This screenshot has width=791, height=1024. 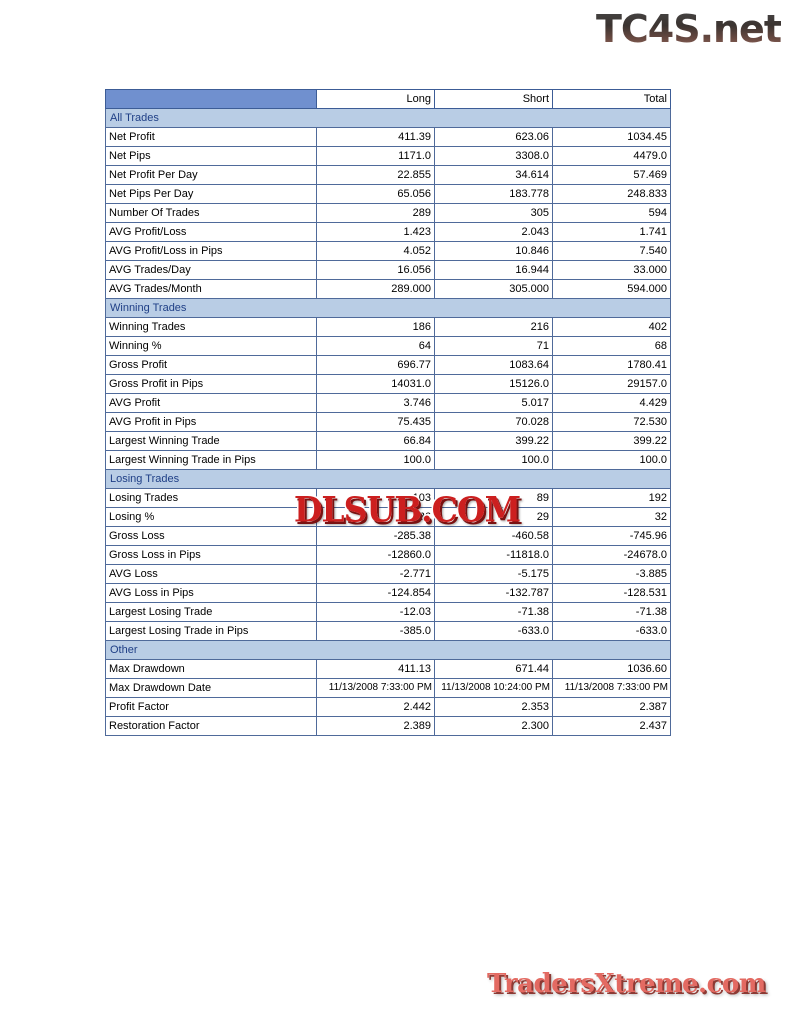 I want to click on table-row: Losing Trades 103 89 192, so click(x=388, y=498).